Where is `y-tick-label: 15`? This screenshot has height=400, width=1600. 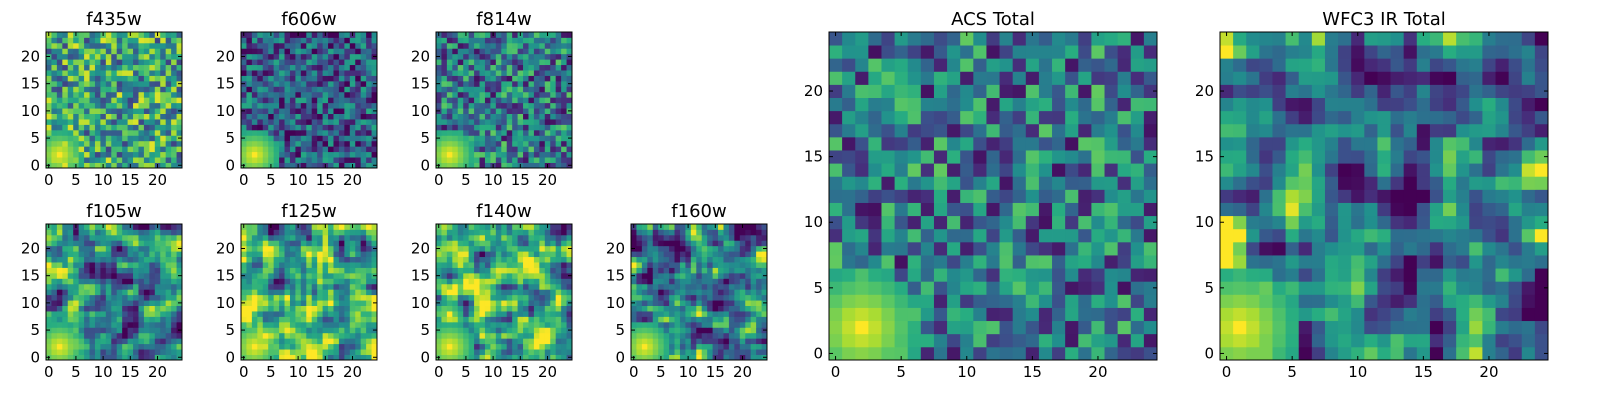
y-tick-label: 15 is located at coordinates (615, 276).